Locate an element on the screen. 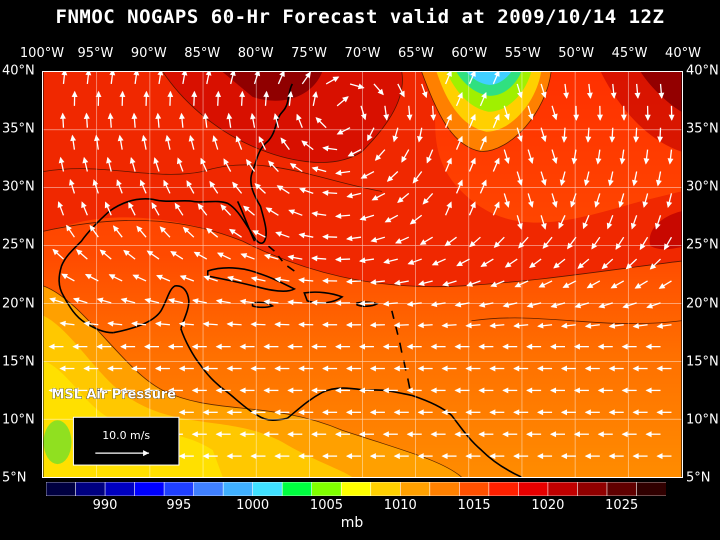  longitude-label: 65°W is located at coordinates (415, 53).